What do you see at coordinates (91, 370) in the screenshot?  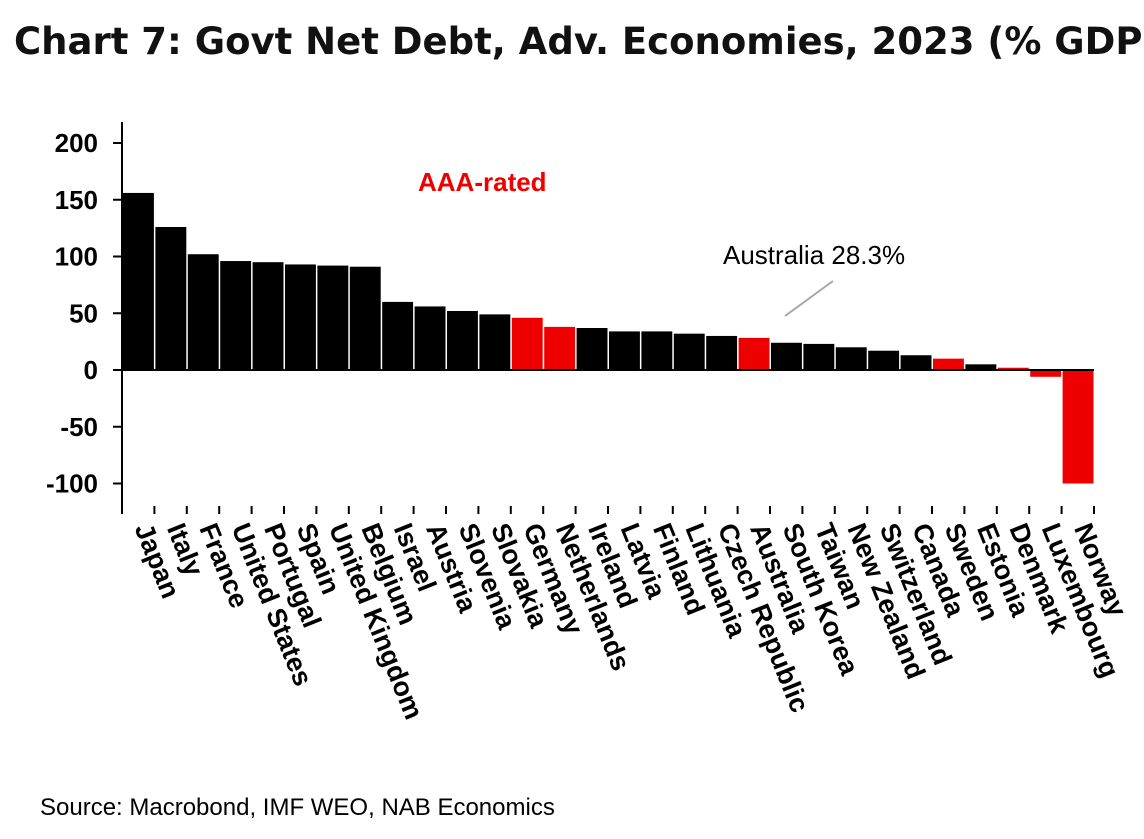 I see `y-tick-label: 0` at bounding box center [91, 370].